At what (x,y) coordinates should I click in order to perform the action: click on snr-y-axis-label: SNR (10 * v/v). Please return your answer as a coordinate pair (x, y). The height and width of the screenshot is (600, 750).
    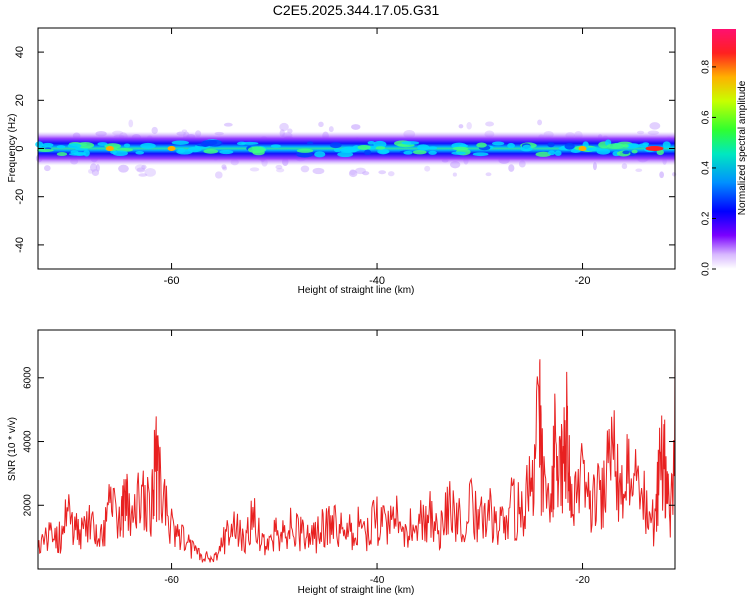
    Looking at the image, I should click on (12, 449).